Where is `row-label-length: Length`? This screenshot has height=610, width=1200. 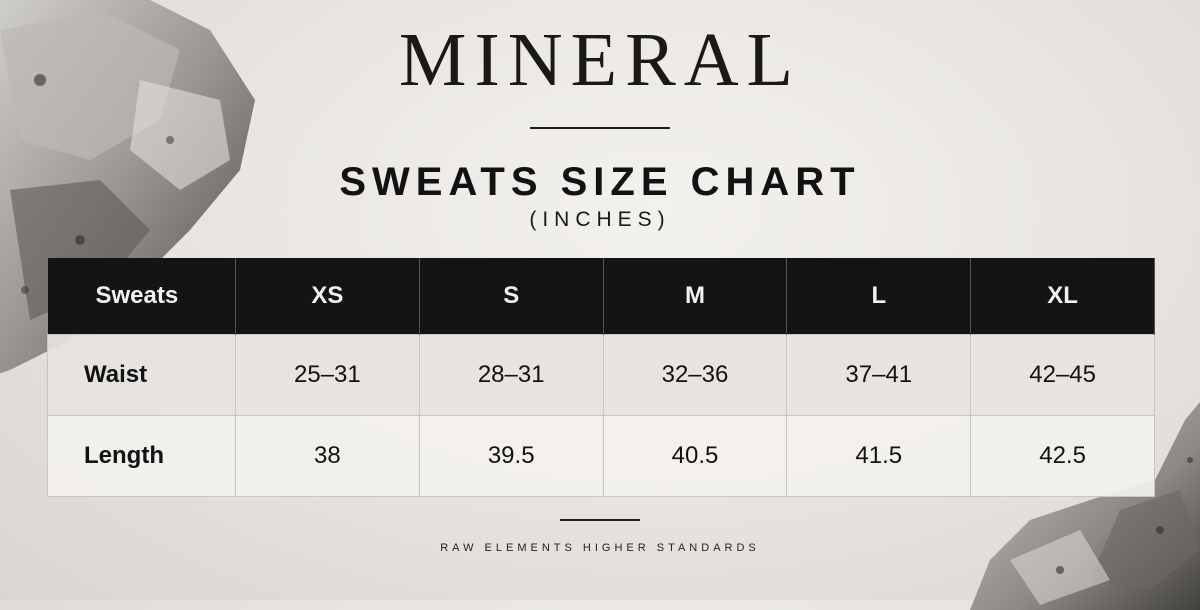 row-label-length: Length is located at coordinates (141, 456).